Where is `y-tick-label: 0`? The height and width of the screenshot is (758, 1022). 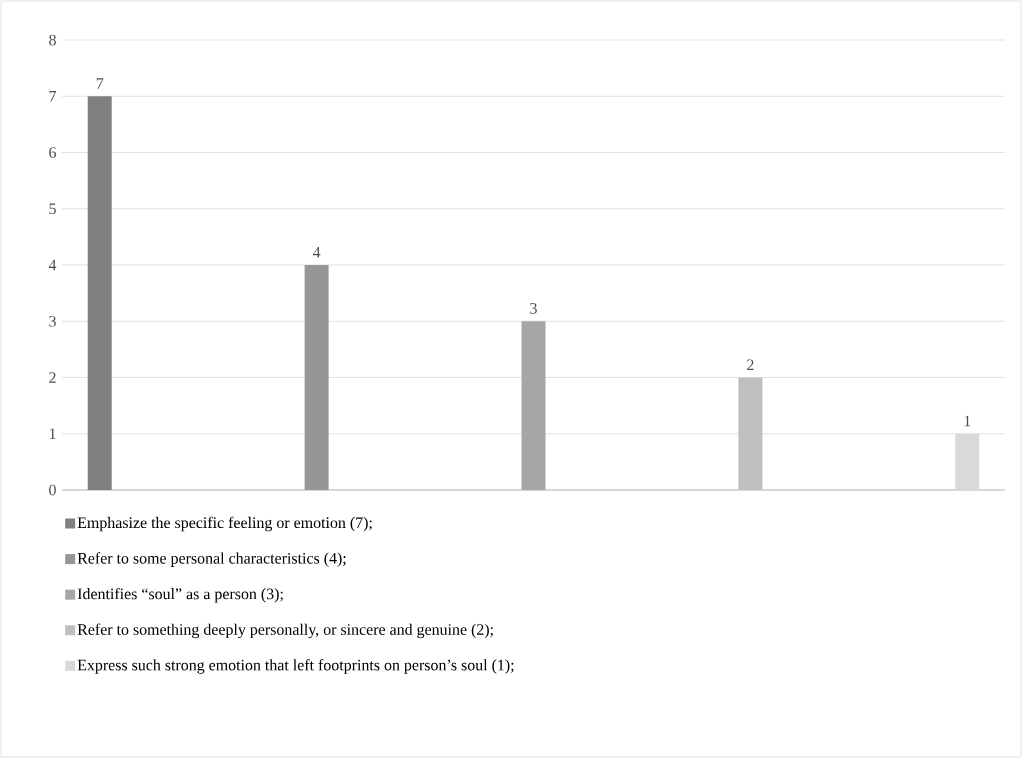 y-tick-label: 0 is located at coordinates (52, 490).